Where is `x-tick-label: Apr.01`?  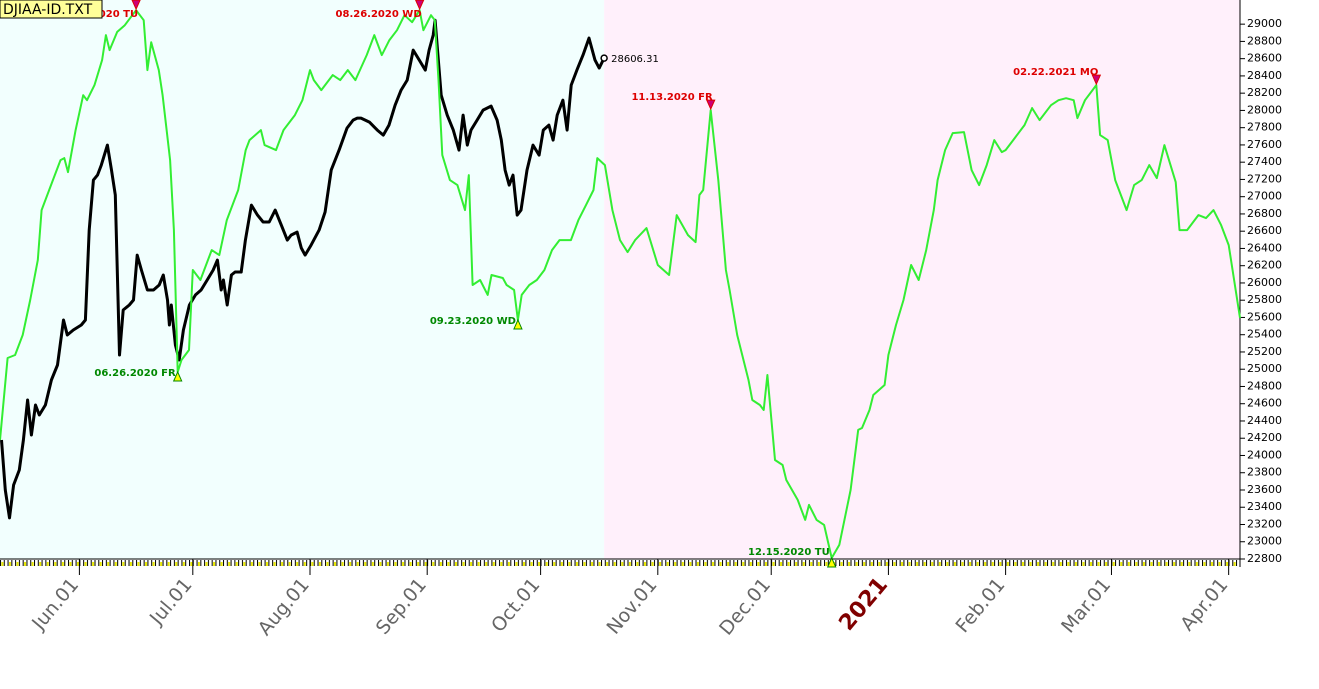
x-tick-label: Apr.01 is located at coordinates (1204, 604).